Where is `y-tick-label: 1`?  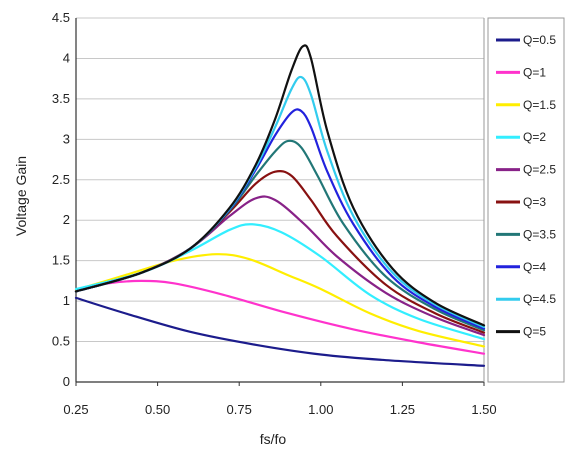 y-tick-label: 1 is located at coordinates (66, 300).